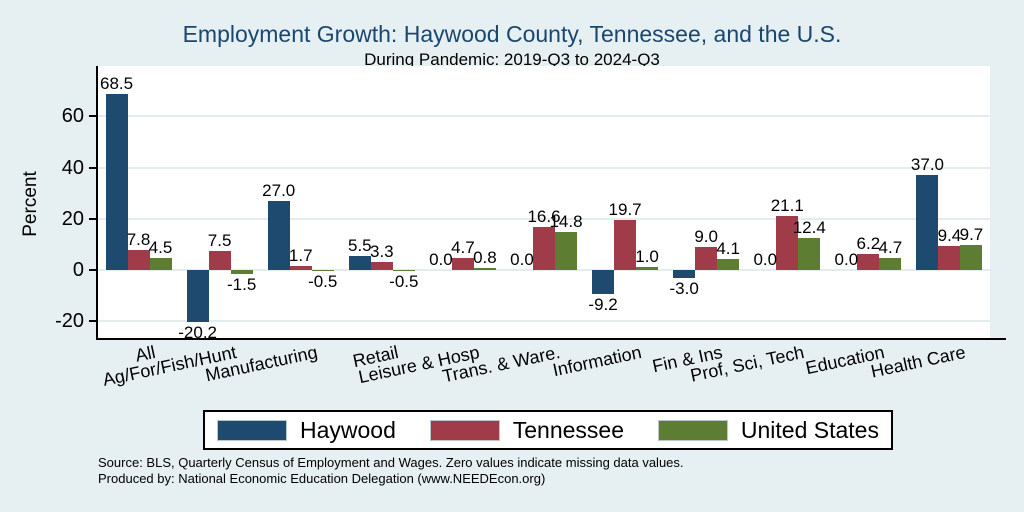 This screenshot has width=1024, height=512. I want to click on value-label-haywood-manufacturing: 27.0, so click(279, 190).